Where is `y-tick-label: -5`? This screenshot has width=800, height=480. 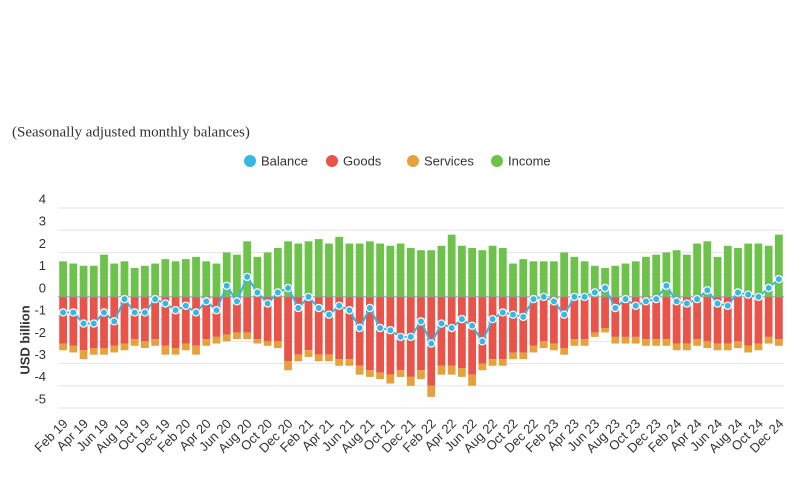
y-tick-label: -5 is located at coordinates (40, 398).